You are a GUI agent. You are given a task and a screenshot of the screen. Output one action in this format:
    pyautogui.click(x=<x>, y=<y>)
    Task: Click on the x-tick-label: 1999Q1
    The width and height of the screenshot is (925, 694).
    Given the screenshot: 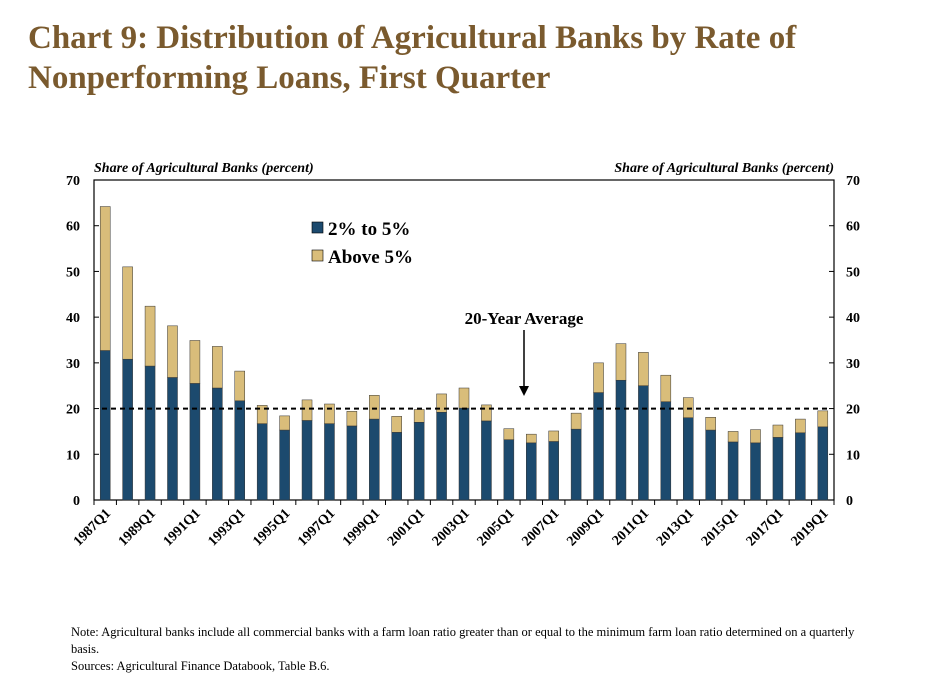 What is the action you would take?
    pyautogui.click(x=361, y=527)
    